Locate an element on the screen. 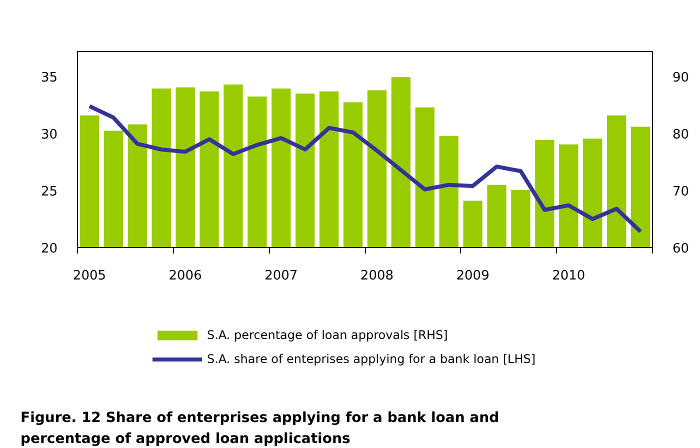  x-tick-label: 2010 is located at coordinates (569, 276).